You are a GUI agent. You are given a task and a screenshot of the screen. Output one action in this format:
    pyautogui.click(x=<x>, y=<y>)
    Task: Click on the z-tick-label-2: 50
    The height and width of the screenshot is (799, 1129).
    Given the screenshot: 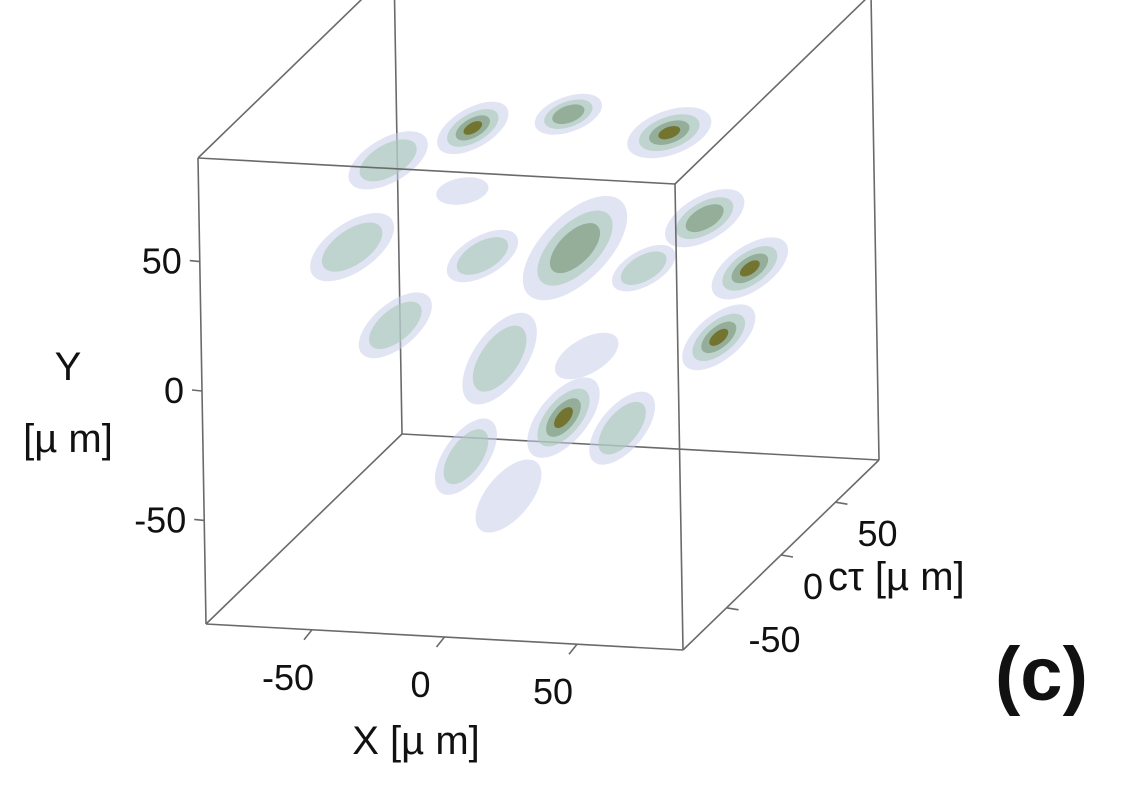 What is the action you would take?
    pyautogui.click(x=877, y=533)
    